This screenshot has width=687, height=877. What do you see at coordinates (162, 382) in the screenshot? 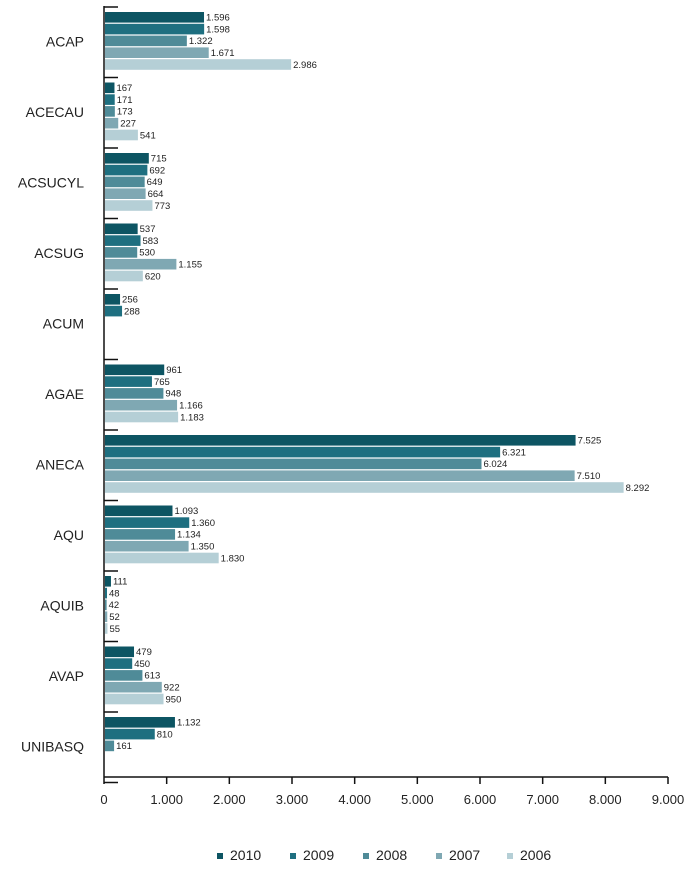
I see `bar-label-agae-2009: 765` at bounding box center [162, 382].